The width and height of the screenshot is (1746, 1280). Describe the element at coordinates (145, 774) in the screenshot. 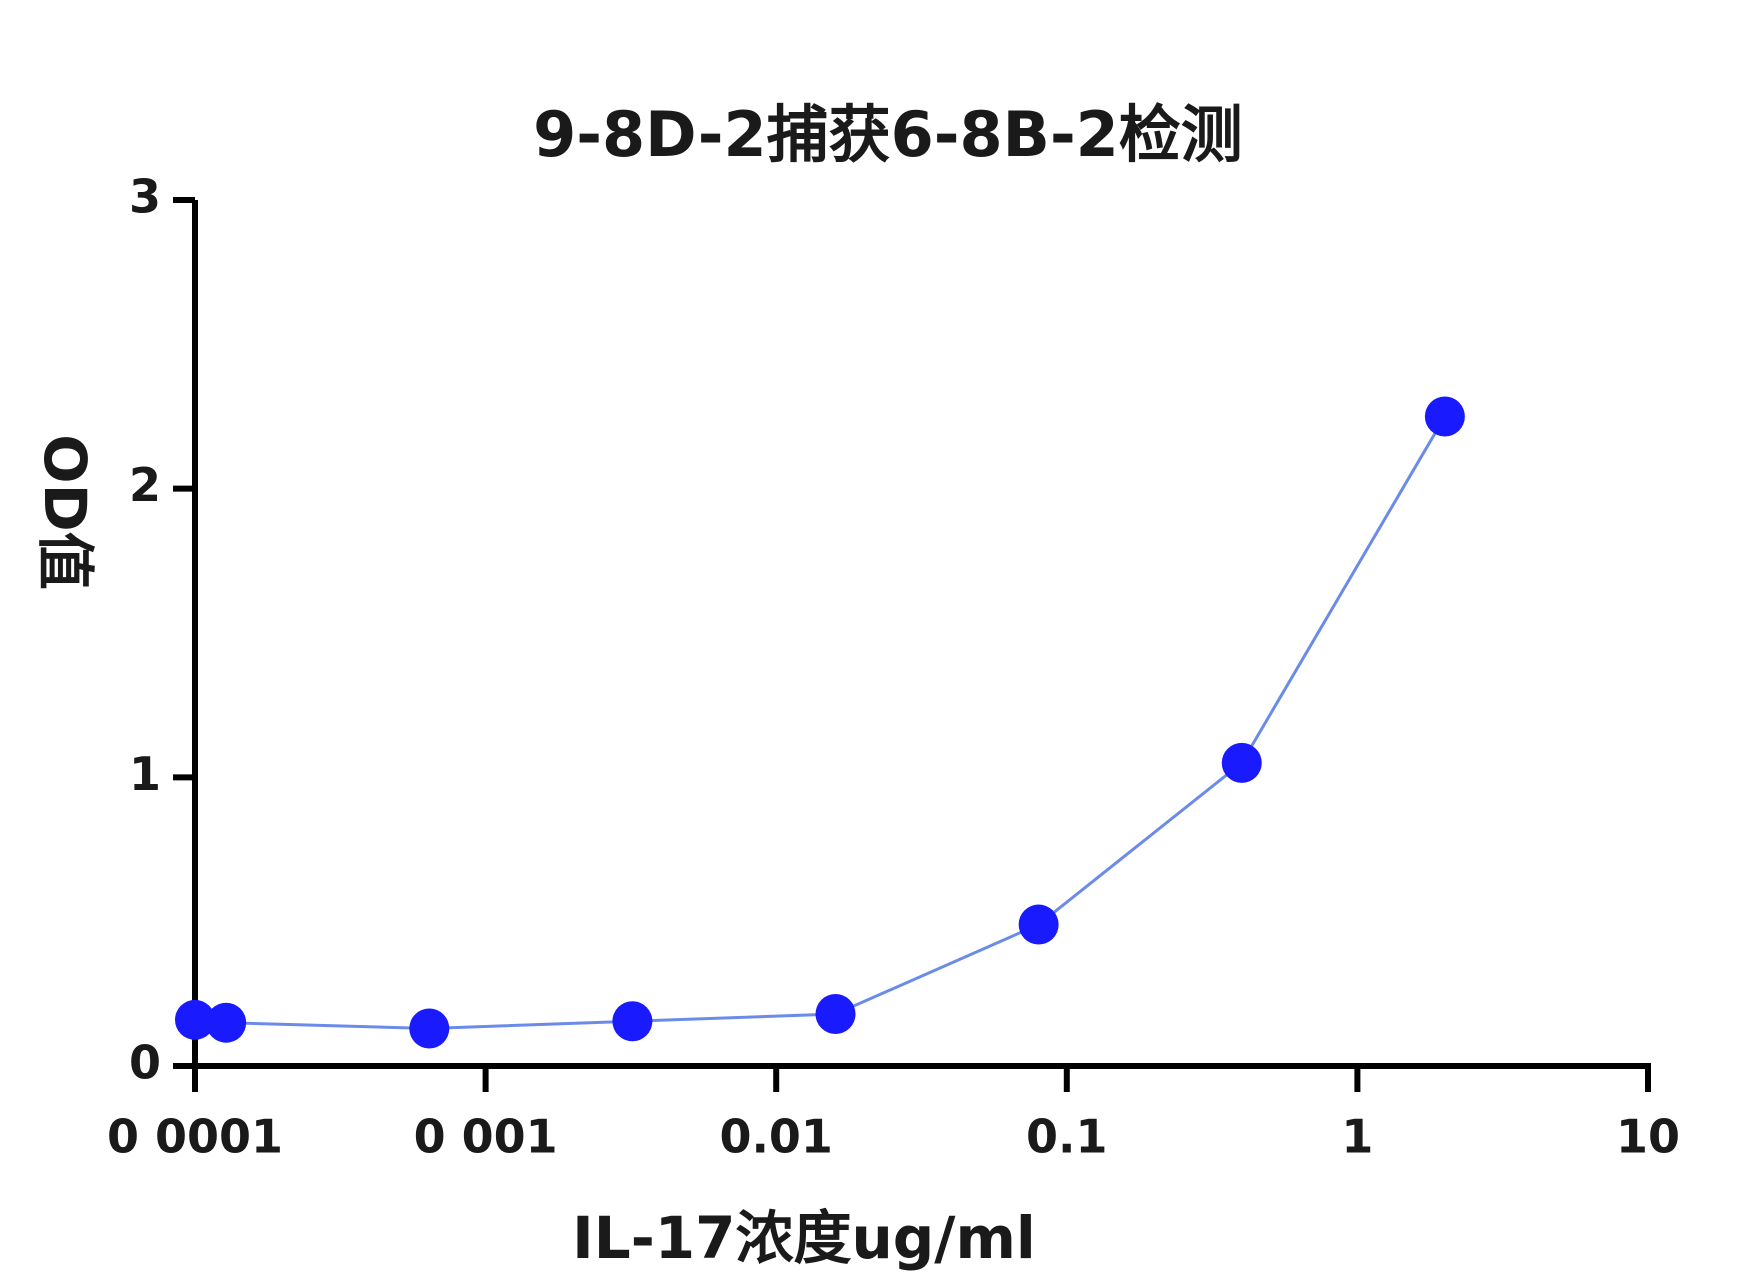

I see `y-tick-label: 1` at that location.